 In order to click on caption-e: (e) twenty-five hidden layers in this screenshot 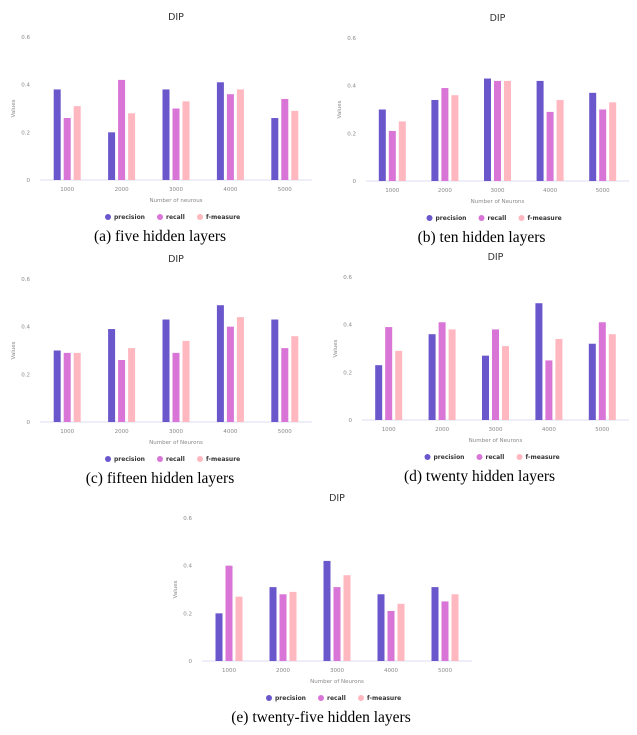, I will do `click(321, 717)`.